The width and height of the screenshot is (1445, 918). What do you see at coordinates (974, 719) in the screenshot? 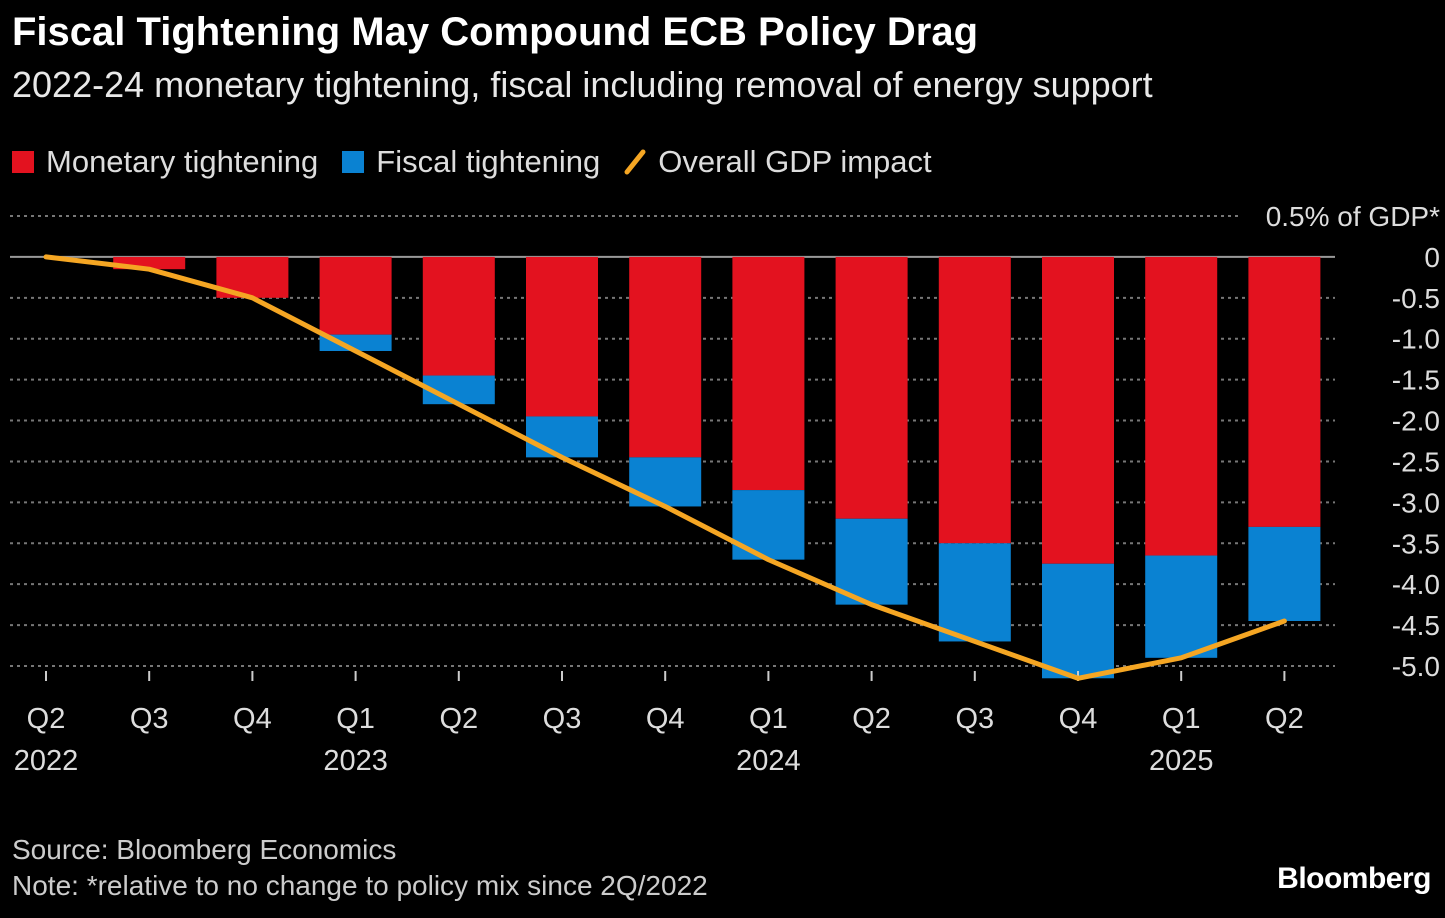
I see `x-tick-label-9: Q3` at bounding box center [974, 719].